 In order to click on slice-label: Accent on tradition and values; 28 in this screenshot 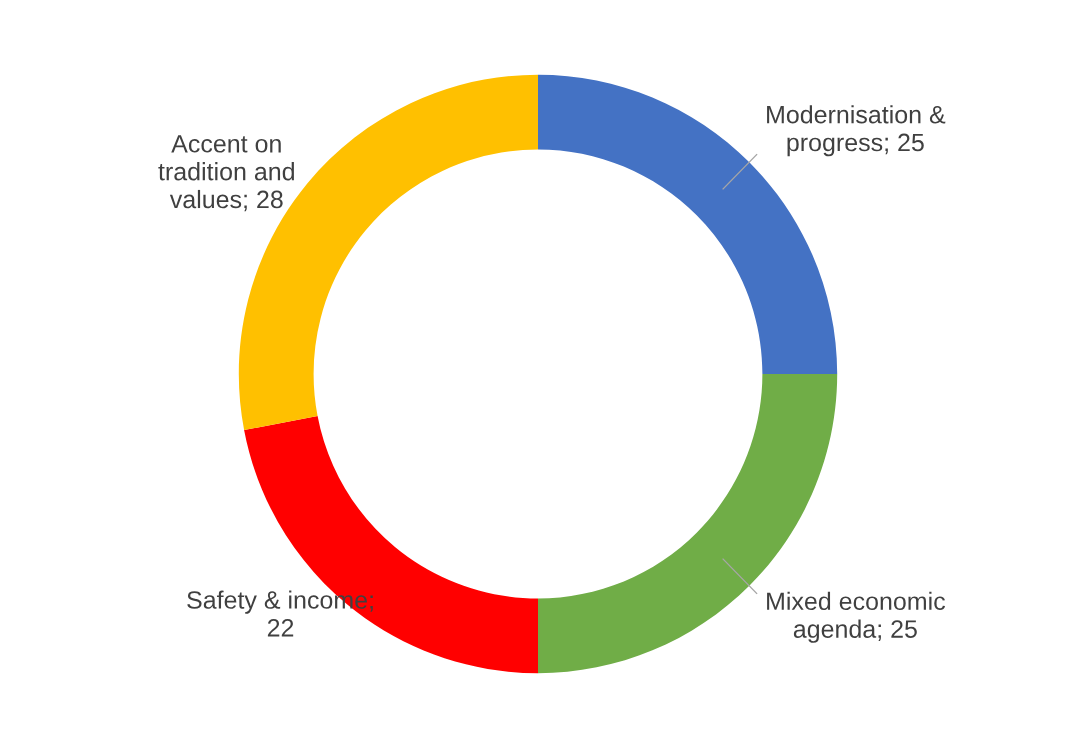, I will do `click(226, 173)`.